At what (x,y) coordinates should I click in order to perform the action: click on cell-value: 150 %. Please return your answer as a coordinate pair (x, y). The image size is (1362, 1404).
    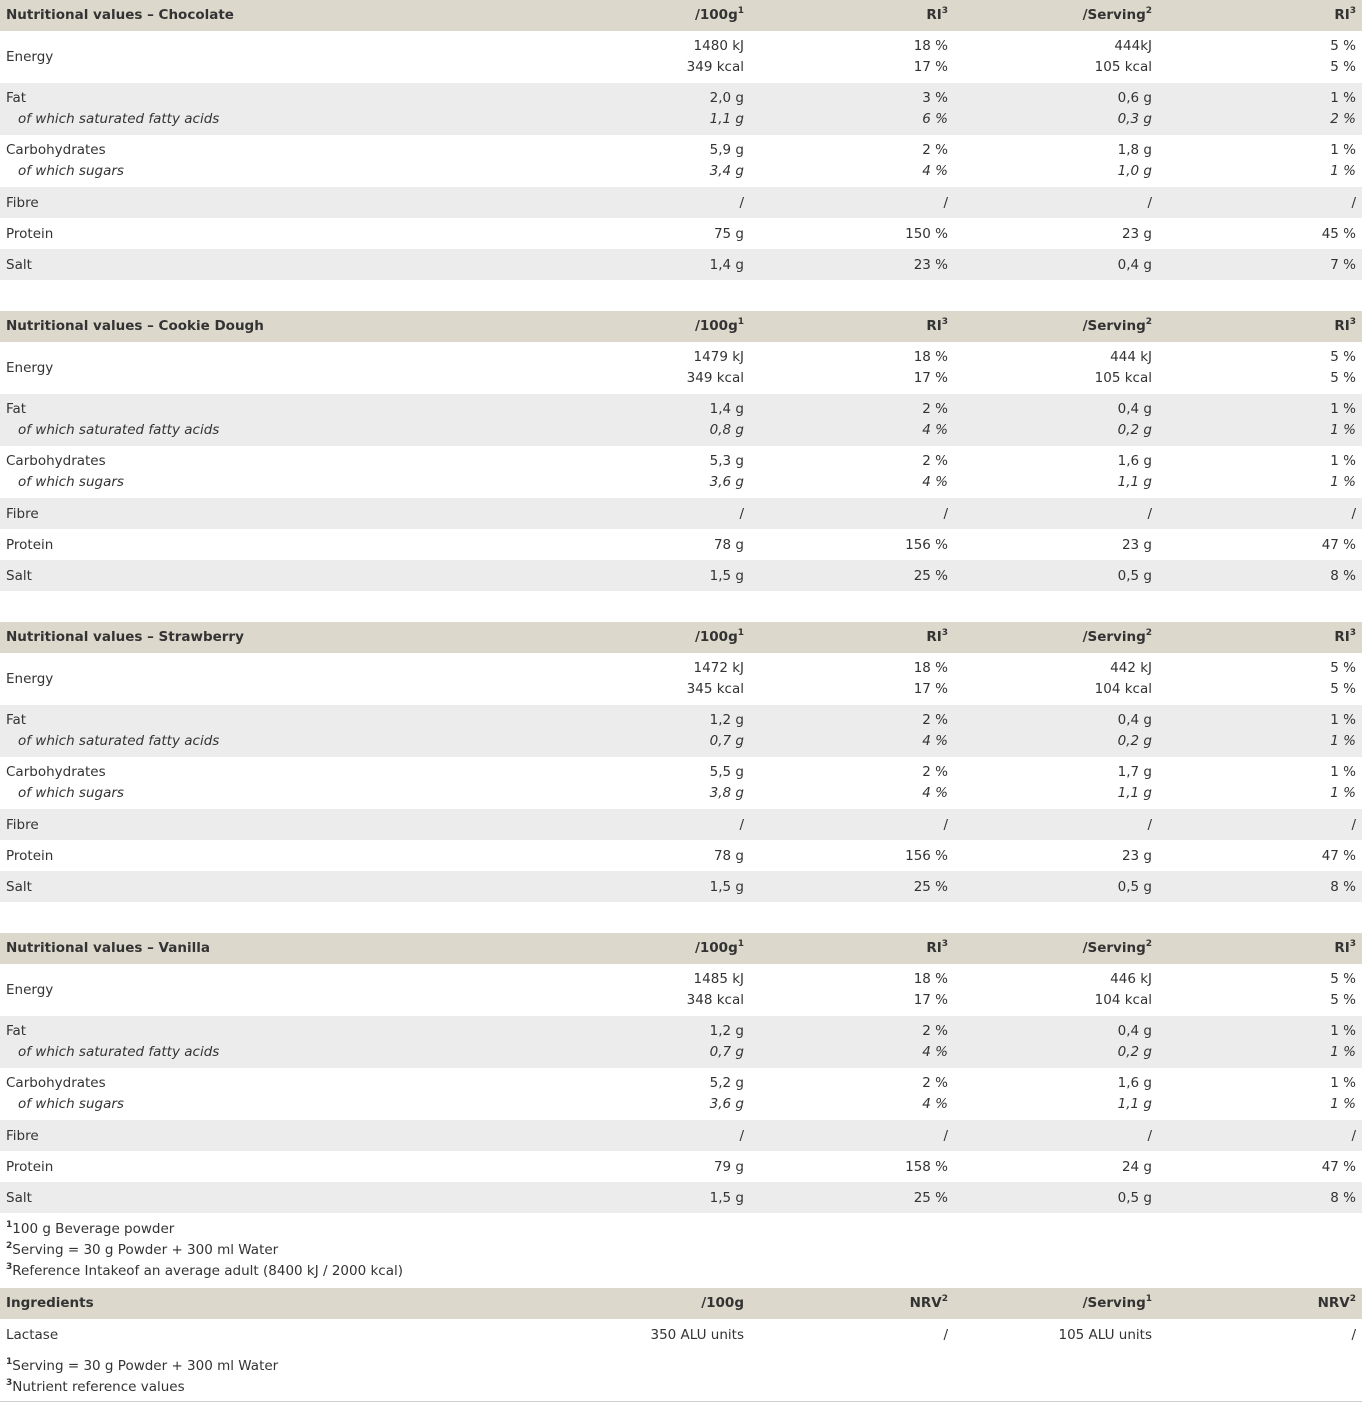
    Looking at the image, I should click on (926, 233).